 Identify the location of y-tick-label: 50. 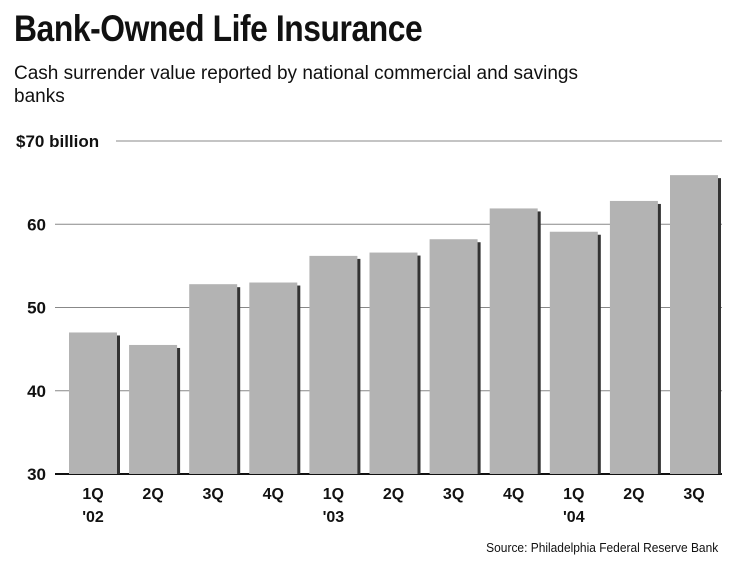
(36, 308).